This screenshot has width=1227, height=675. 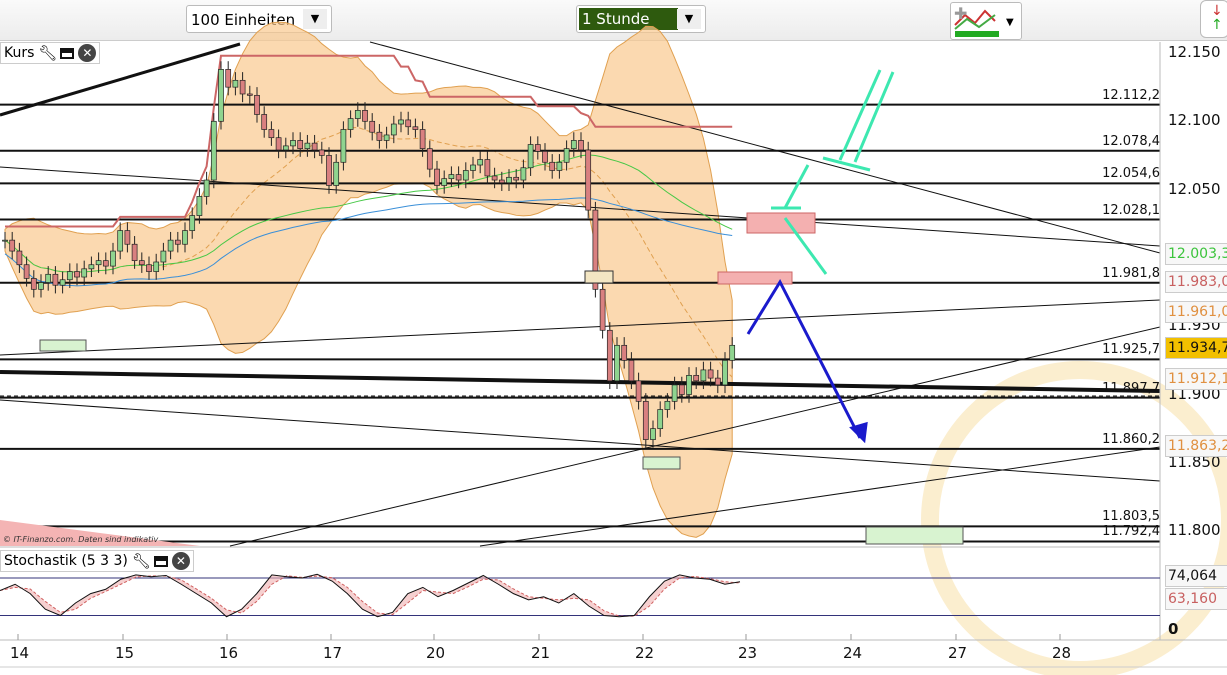 I want to click on trade-button: ↓ ↑, so click(x=1213, y=19).